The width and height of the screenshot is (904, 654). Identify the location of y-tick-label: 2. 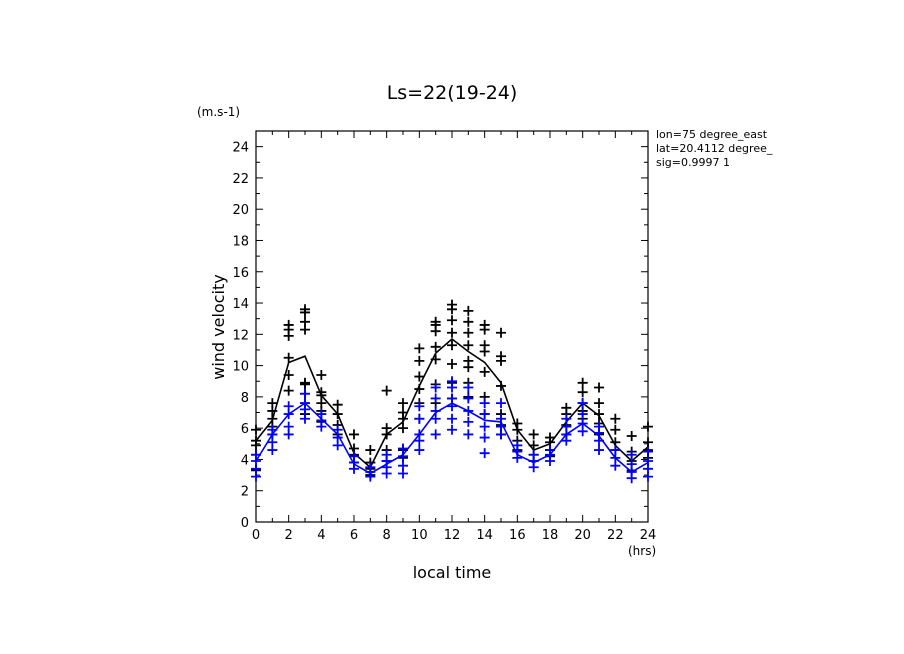
(245, 492).